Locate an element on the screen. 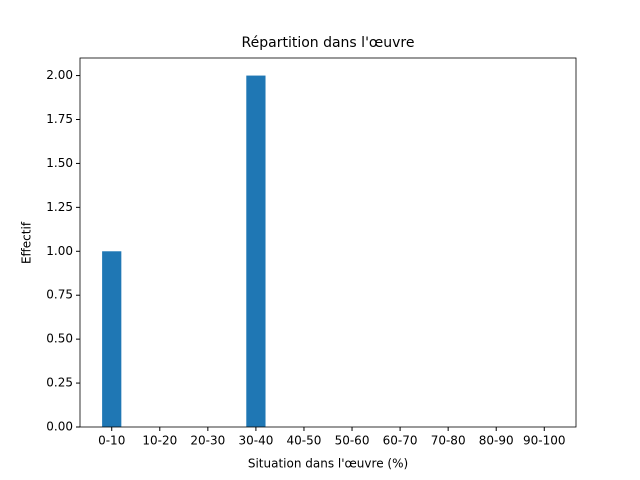 Image resolution: width=640 pixels, height=480 pixels. x-tick-label: 60-70 is located at coordinates (400, 441).